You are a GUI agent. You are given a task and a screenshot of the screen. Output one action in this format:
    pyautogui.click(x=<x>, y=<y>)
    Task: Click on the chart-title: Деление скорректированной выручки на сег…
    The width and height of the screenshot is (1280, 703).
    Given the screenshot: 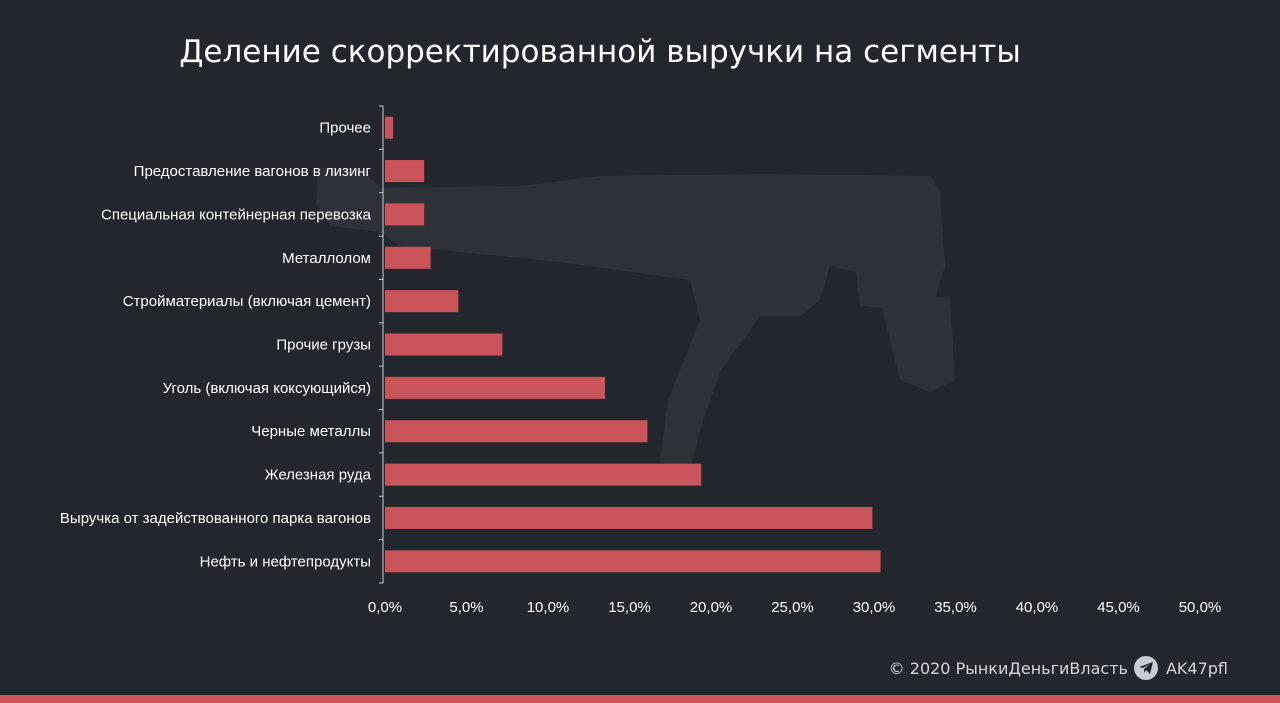 What is the action you would take?
    pyautogui.click(x=600, y=52)
    